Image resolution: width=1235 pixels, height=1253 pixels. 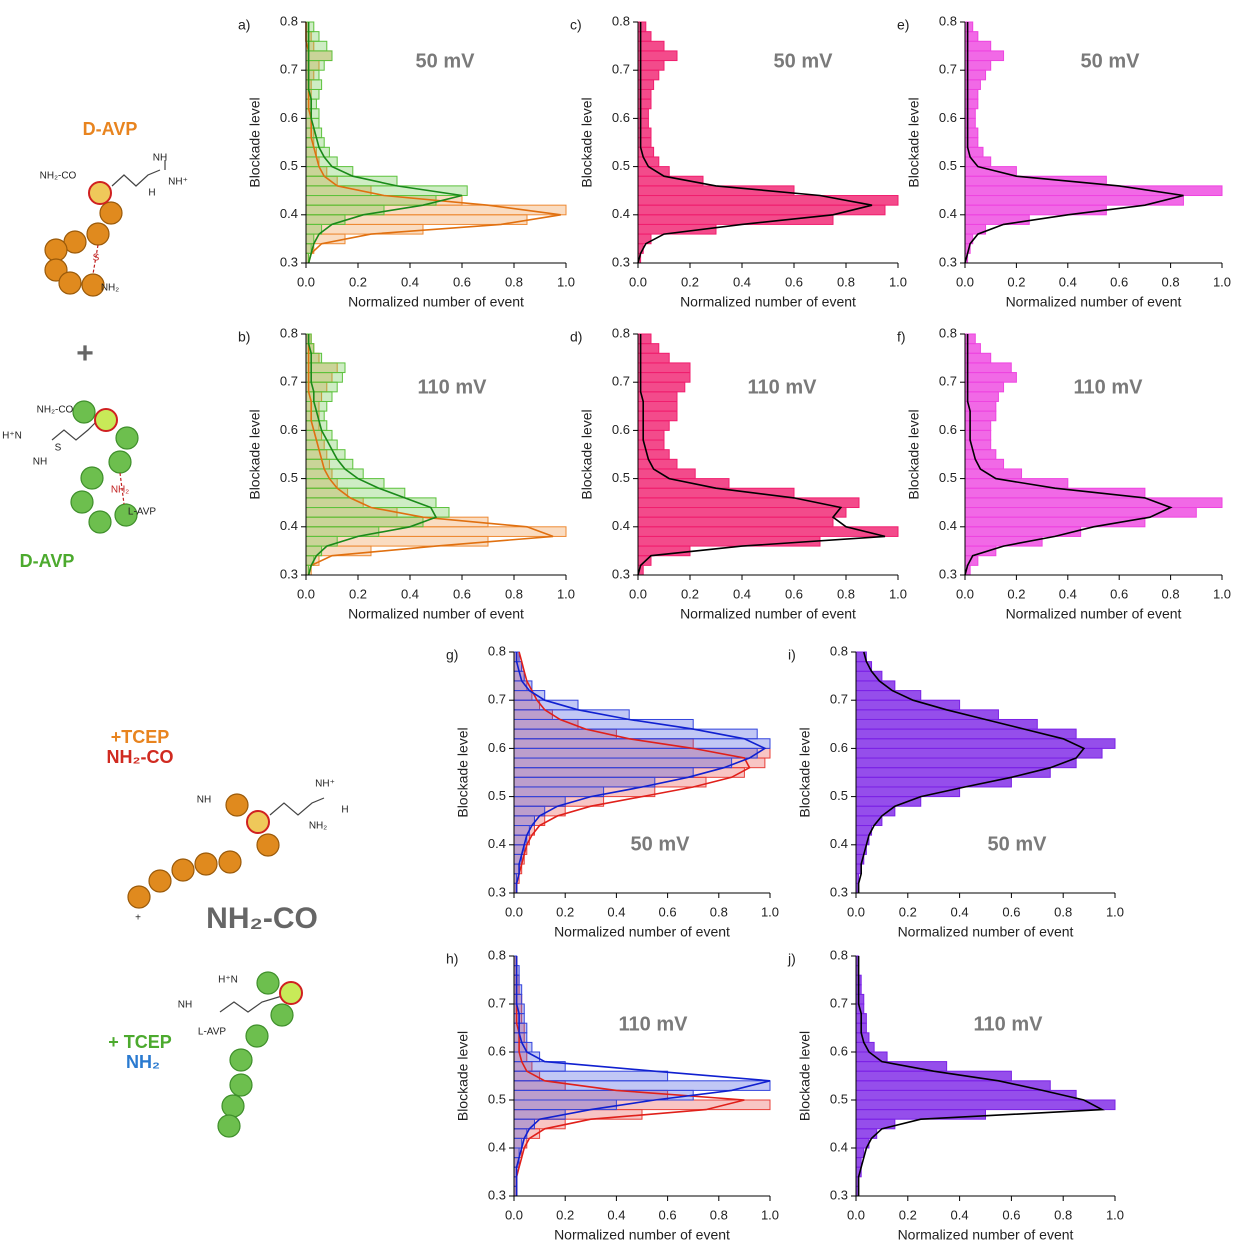 I want to click on panel-label: h), so click(x=452, y=959).